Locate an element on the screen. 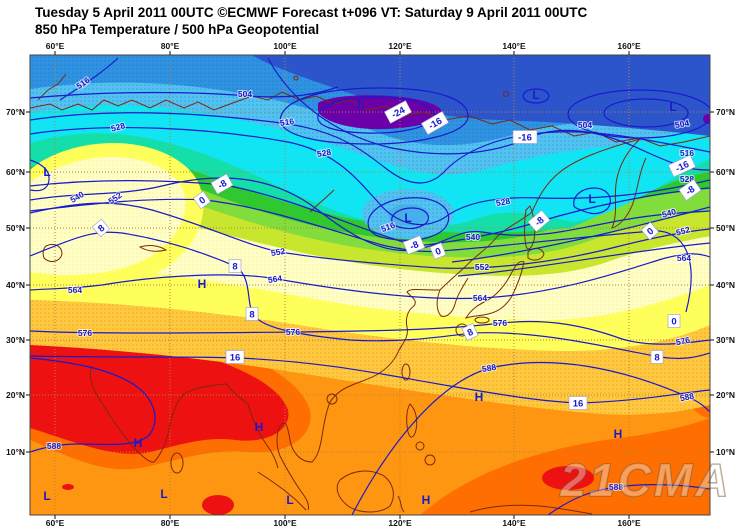  coast-new-guinea is located at coordinates (531, 509).